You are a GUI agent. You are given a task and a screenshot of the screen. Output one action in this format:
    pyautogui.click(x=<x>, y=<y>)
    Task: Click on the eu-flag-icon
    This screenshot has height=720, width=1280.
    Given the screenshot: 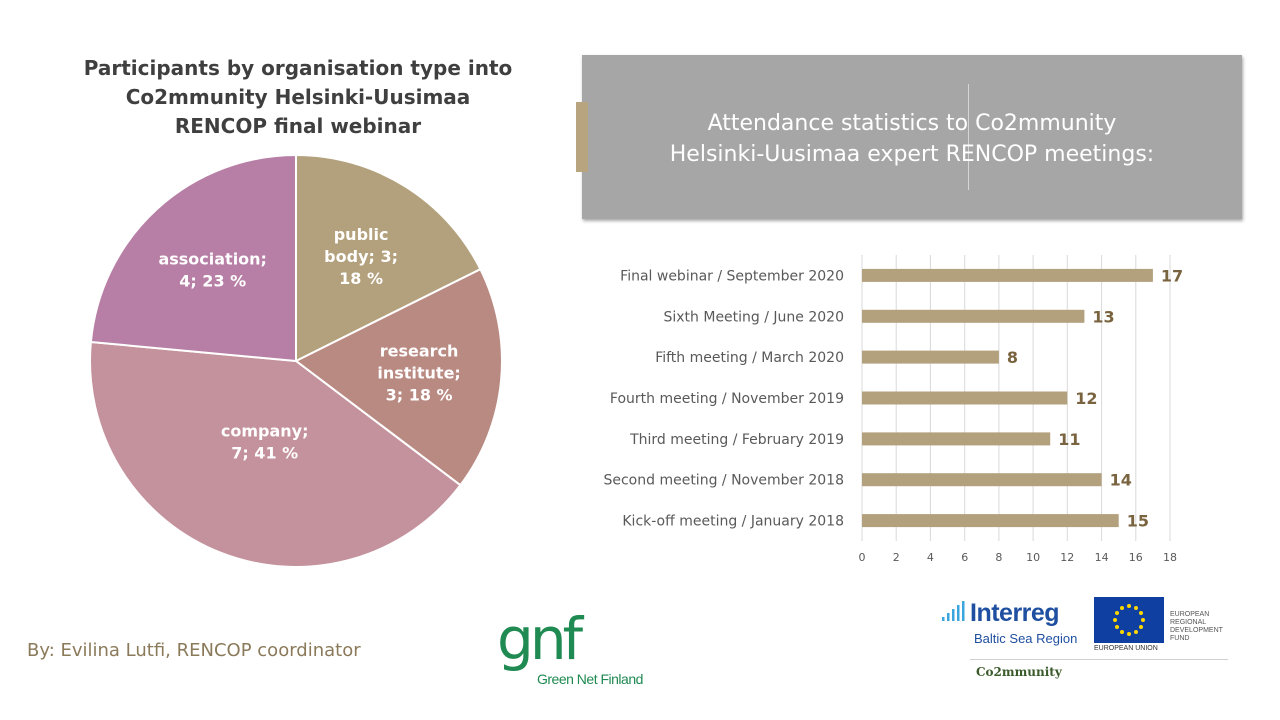 What is the action you would take?
    pyautogui.click(x=1129, y=620)
    